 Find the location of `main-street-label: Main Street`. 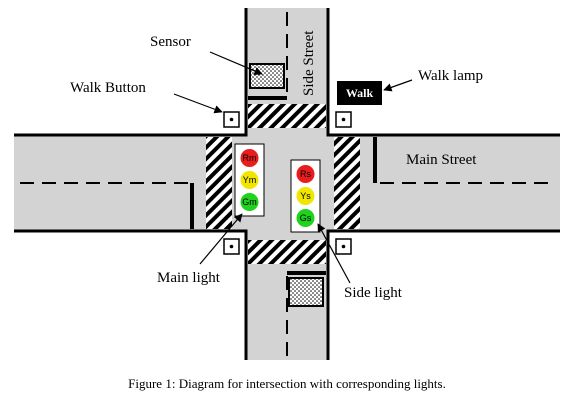

main-street-label: Main Street is located at coordinates (441, 160).